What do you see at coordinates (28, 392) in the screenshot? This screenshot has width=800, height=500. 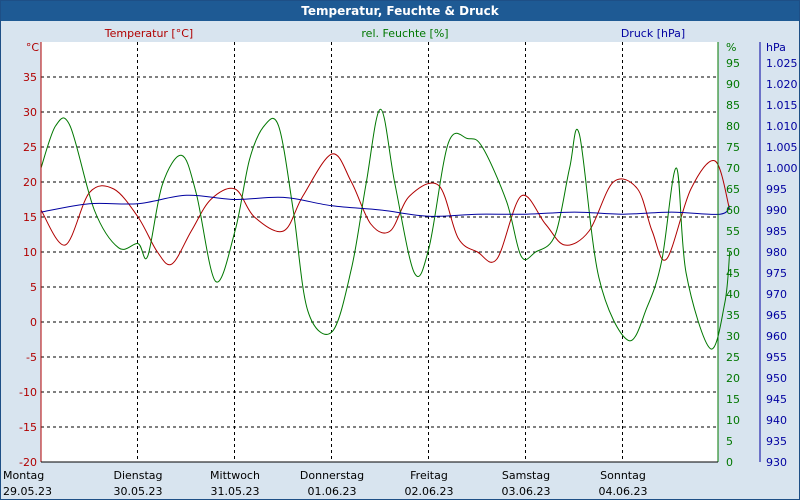 I see `temperature-tick-label: -10` at bounding box center [28, 392].